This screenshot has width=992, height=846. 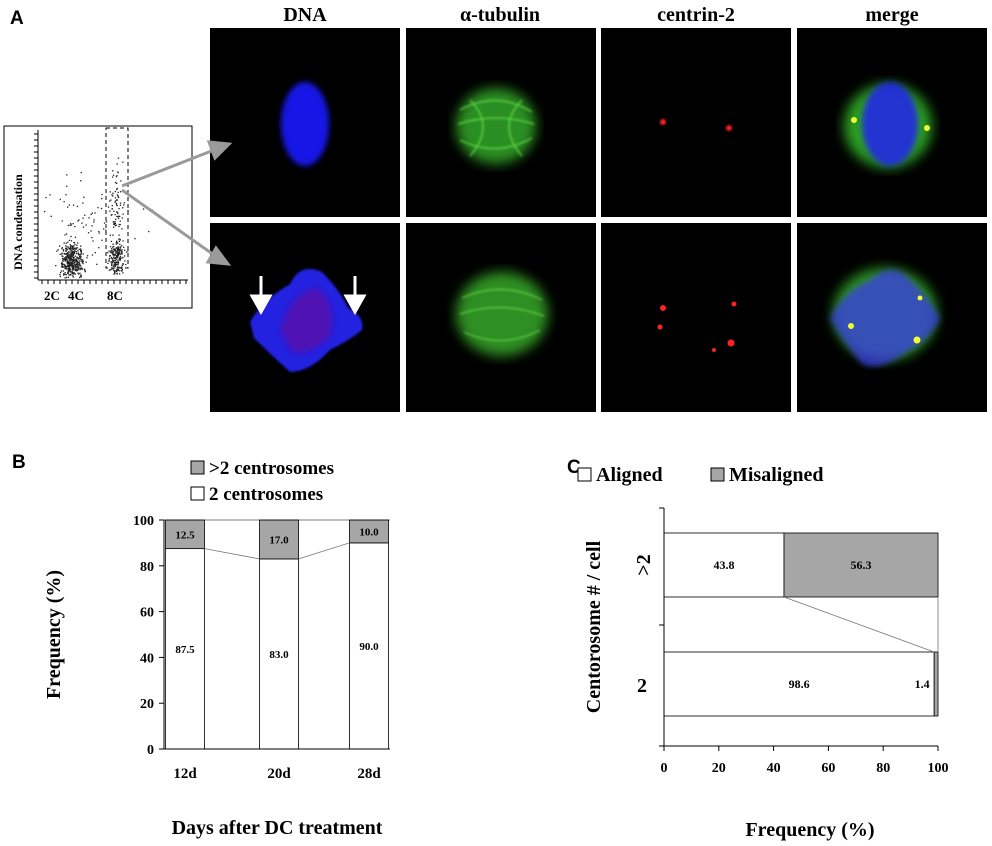 I want to click on flow-tick-2c: 2C, so click(x=52, y=295).